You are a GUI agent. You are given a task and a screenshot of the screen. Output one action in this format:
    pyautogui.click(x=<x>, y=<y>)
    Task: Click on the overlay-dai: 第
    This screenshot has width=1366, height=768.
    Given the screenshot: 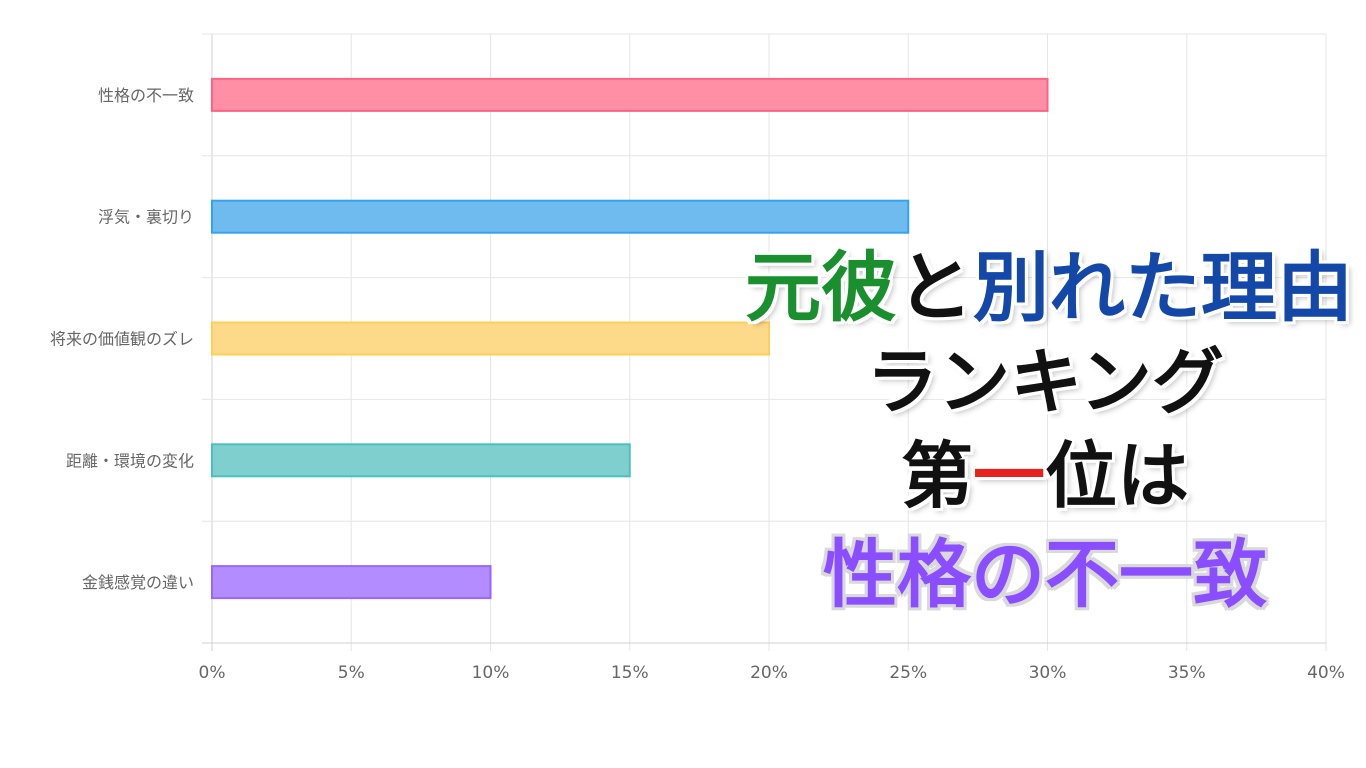 What is the action you would take?
    pyautogui.click(x=936, y=476)
    